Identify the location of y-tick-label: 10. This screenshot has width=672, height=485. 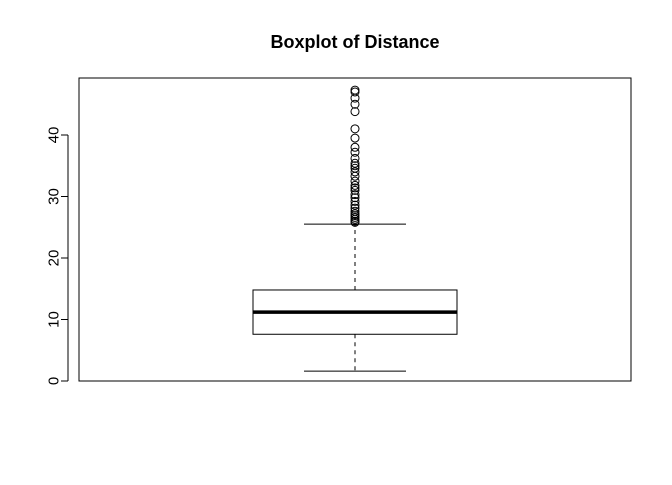
(54, 319).